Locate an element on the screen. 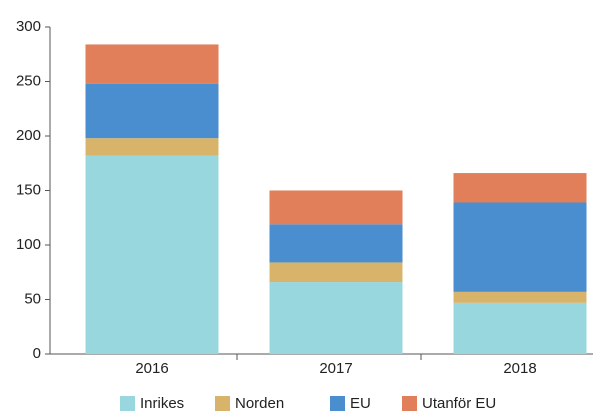 This screenshot has width=593, height=417. y-tick-label: 100 is located at coordinates (28, 244).